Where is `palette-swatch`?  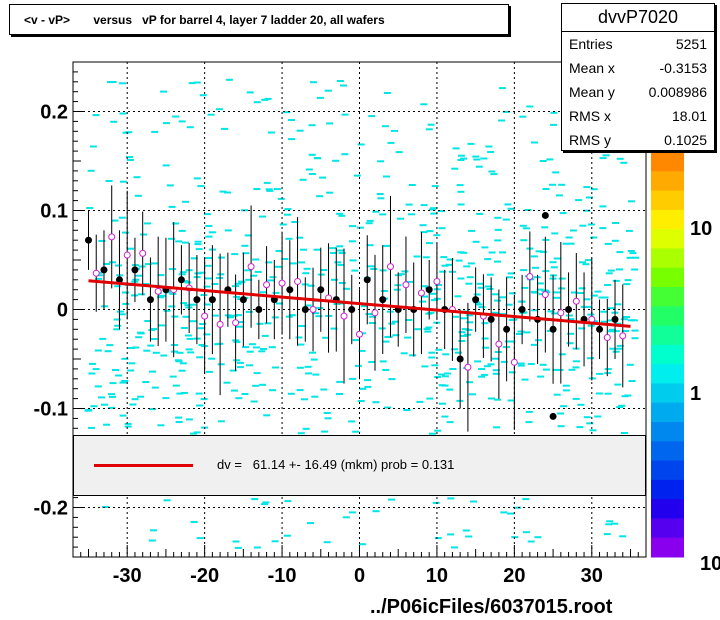 palette-swatch is located at coordinates (667, 509).